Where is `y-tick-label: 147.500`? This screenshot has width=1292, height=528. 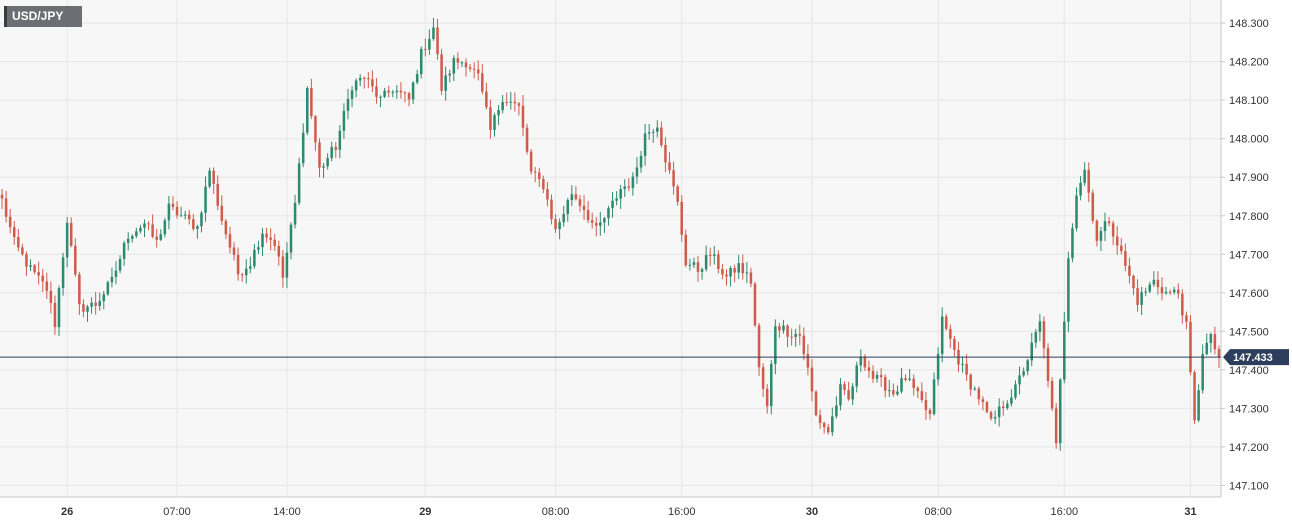 y-tick-label: 147.500 is located at coordinates (1249, 332).